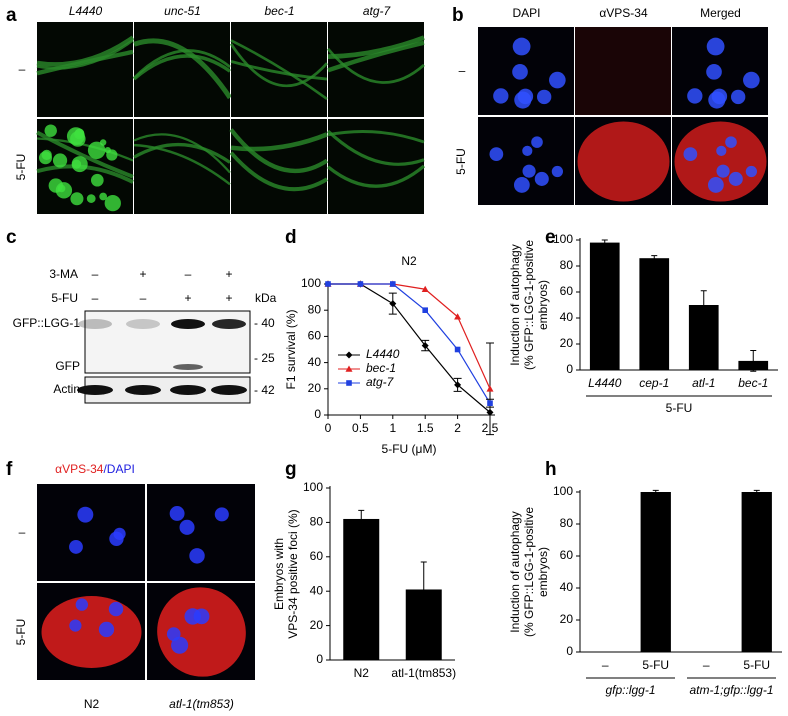  I want to click on column-label: bec-1, so click(279, 11).